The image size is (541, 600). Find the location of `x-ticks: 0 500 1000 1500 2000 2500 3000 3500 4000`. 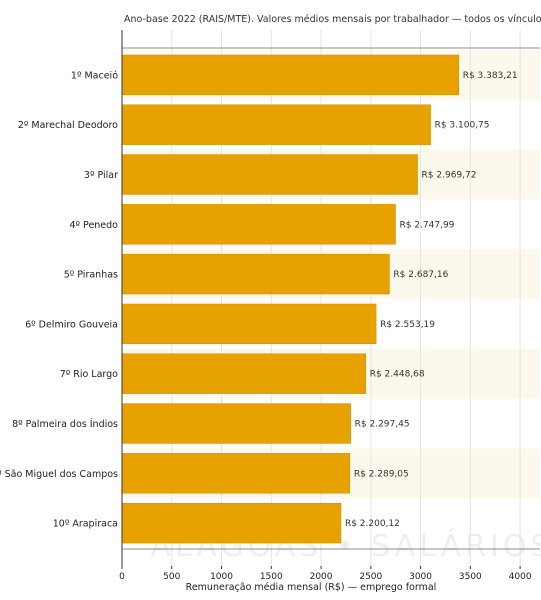

x-ticks: 0 500 1000 1500 2000 2500 3000 3500 4000 is located at coordinates (325, 574).